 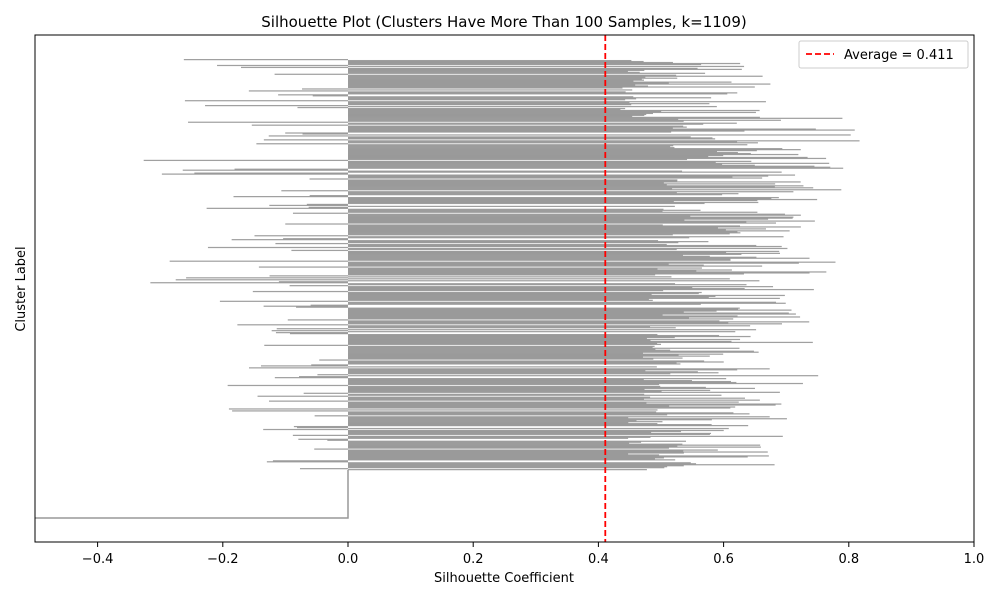 I want to click on x-tick-label: 0.0, so click(x=348, y=559).